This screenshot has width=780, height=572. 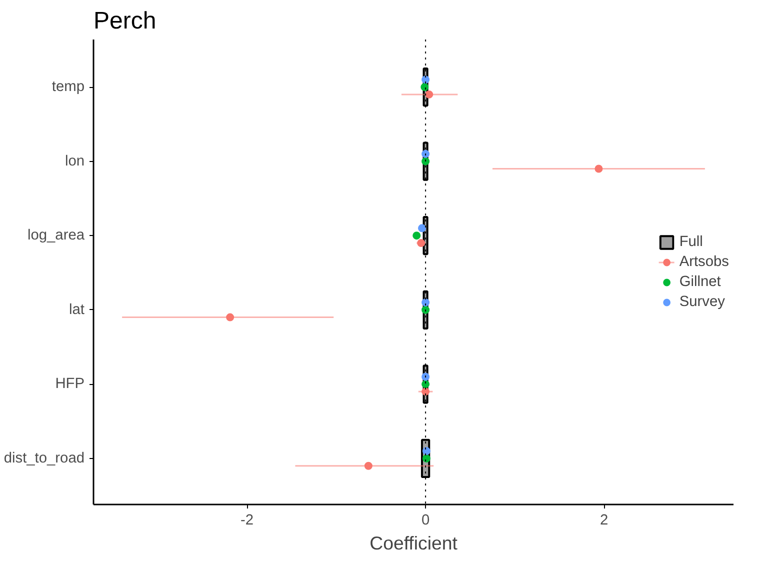 What do you see at coordinates (604, 520) in the screenshot?
I see `x-tick-label: 2` at bounding box center [604, 520].